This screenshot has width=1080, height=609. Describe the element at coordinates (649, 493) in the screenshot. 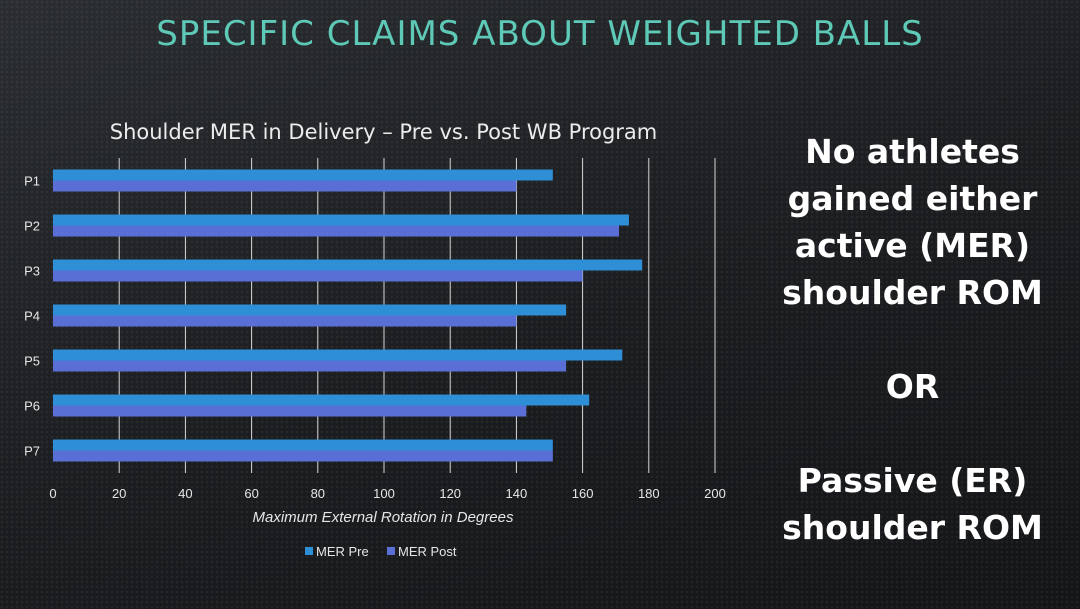

I see `x-tick-label: 180` at that location.